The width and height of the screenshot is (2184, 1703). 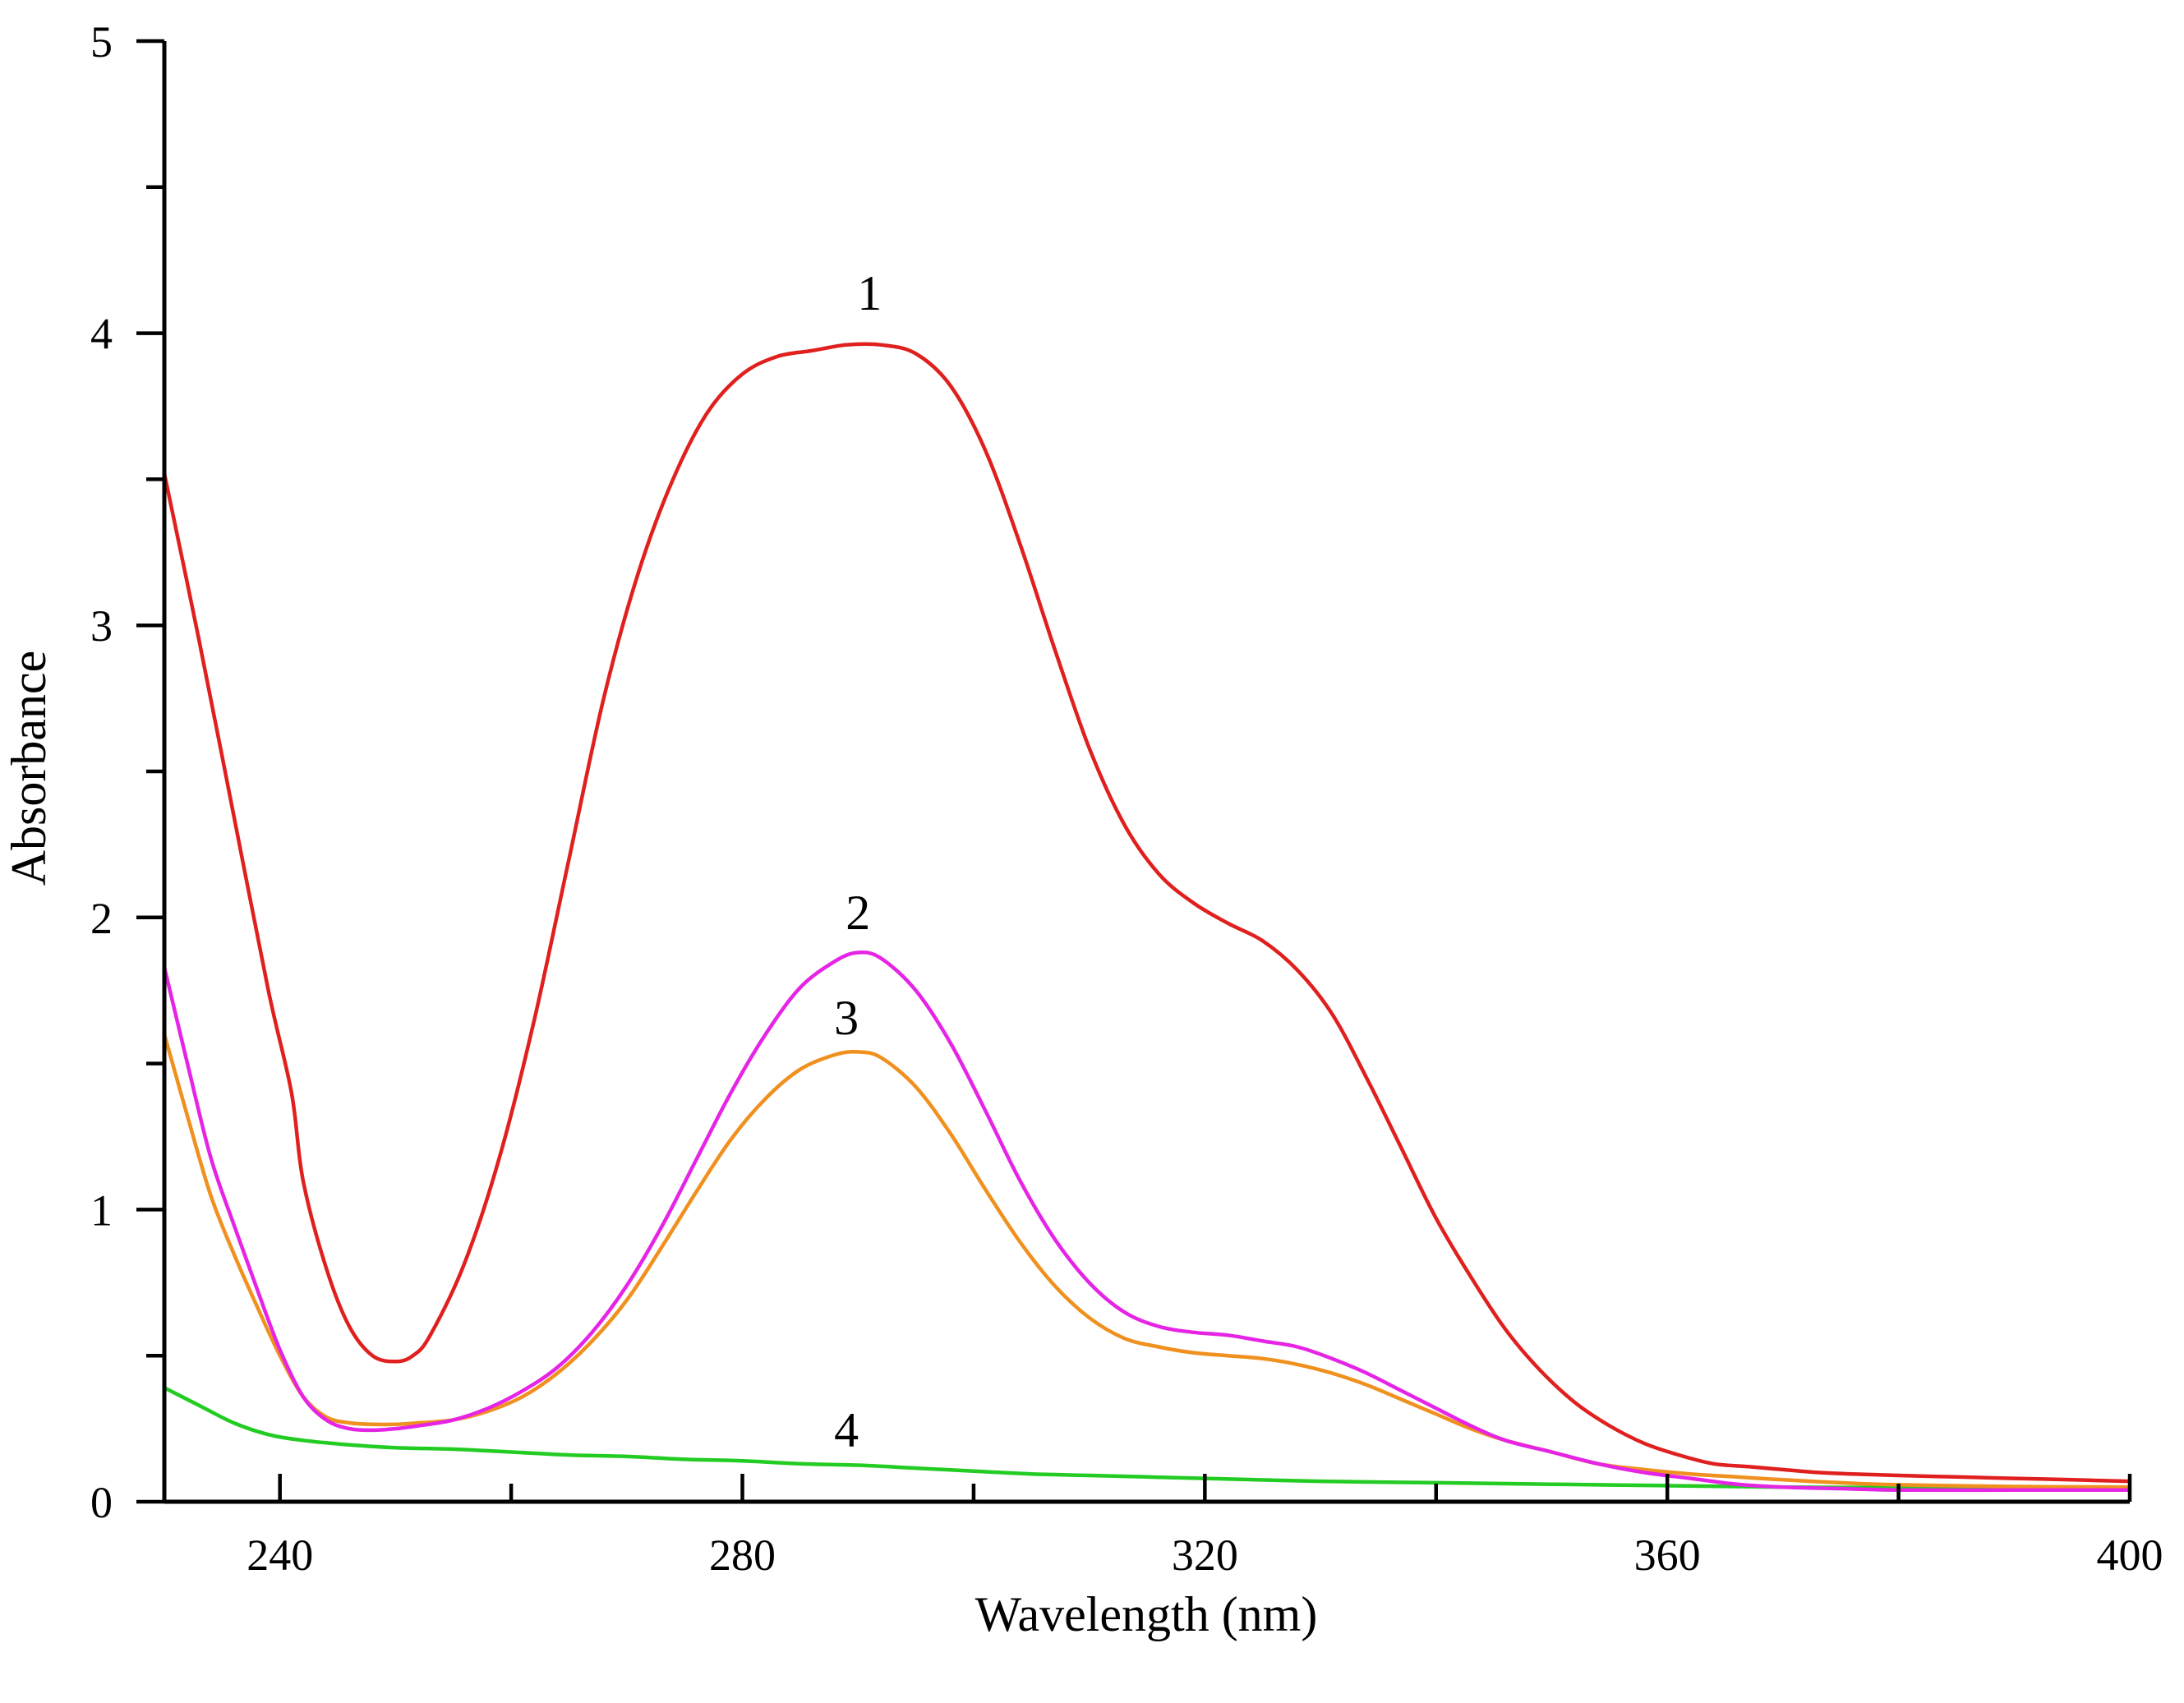 I want to click on x-tick-label: 240, so click(x=280, y=1555).